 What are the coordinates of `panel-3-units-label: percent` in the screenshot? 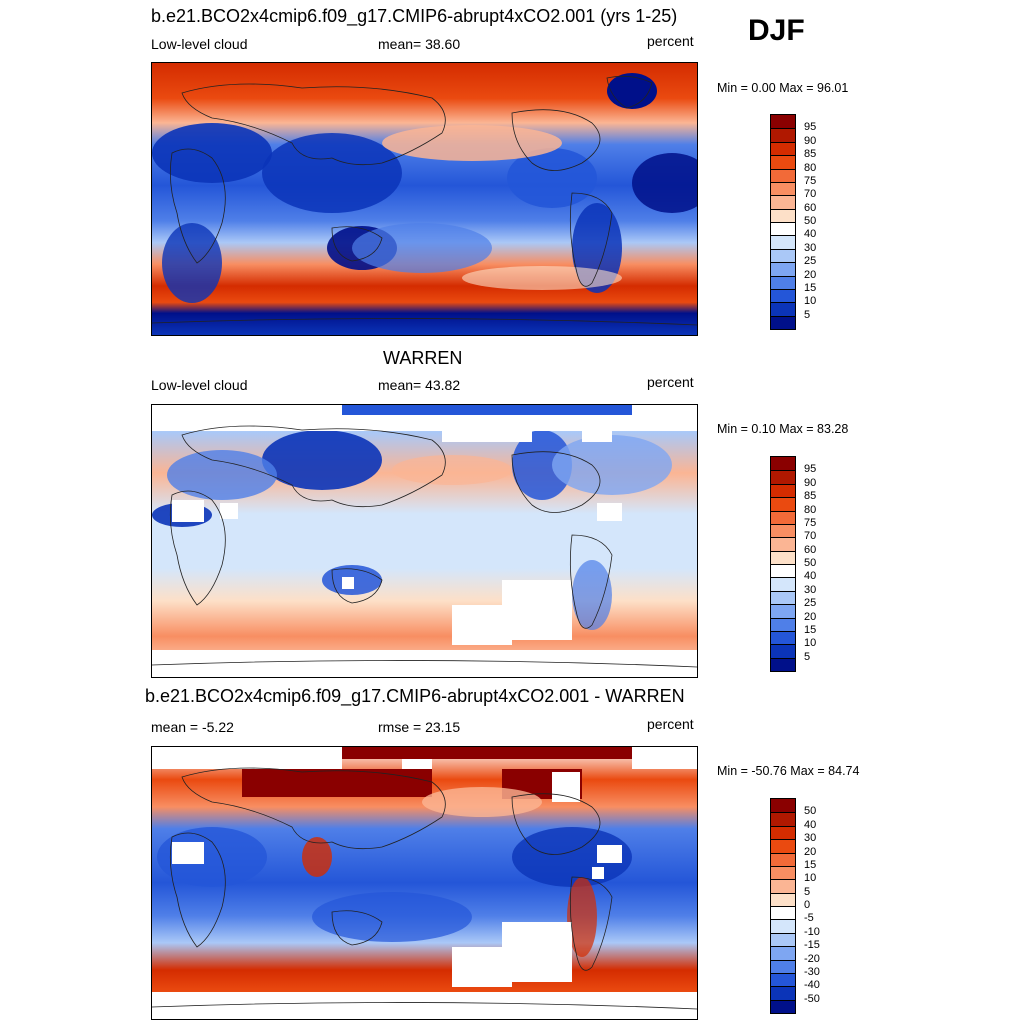 It's located at (670, 724).